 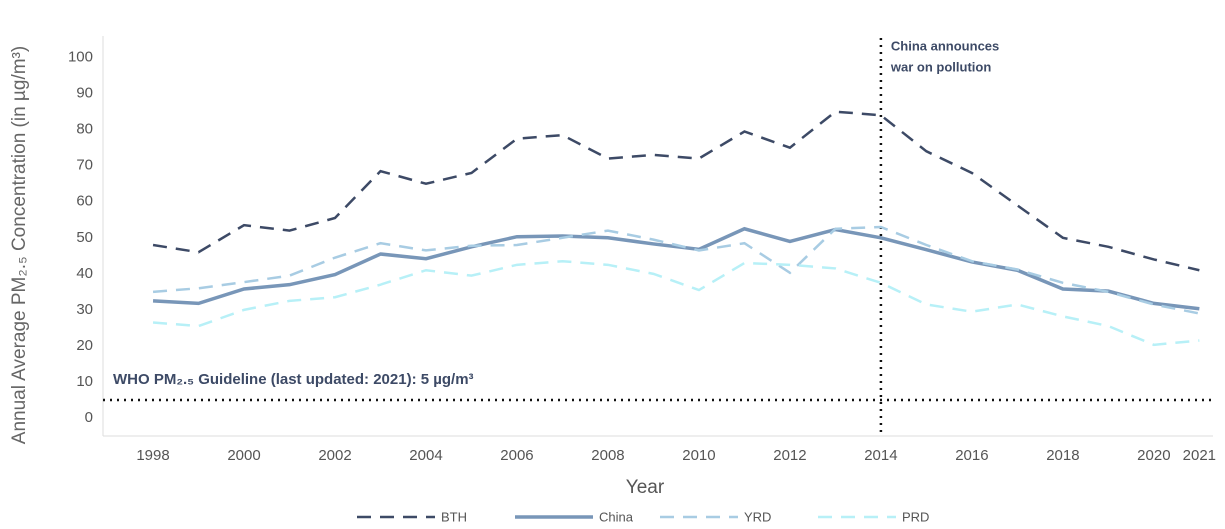 What do you see at coordinates (1199, 455) in the screenshot?
I see `x-tick-label: 2021` at bounding box center [1199, 455].